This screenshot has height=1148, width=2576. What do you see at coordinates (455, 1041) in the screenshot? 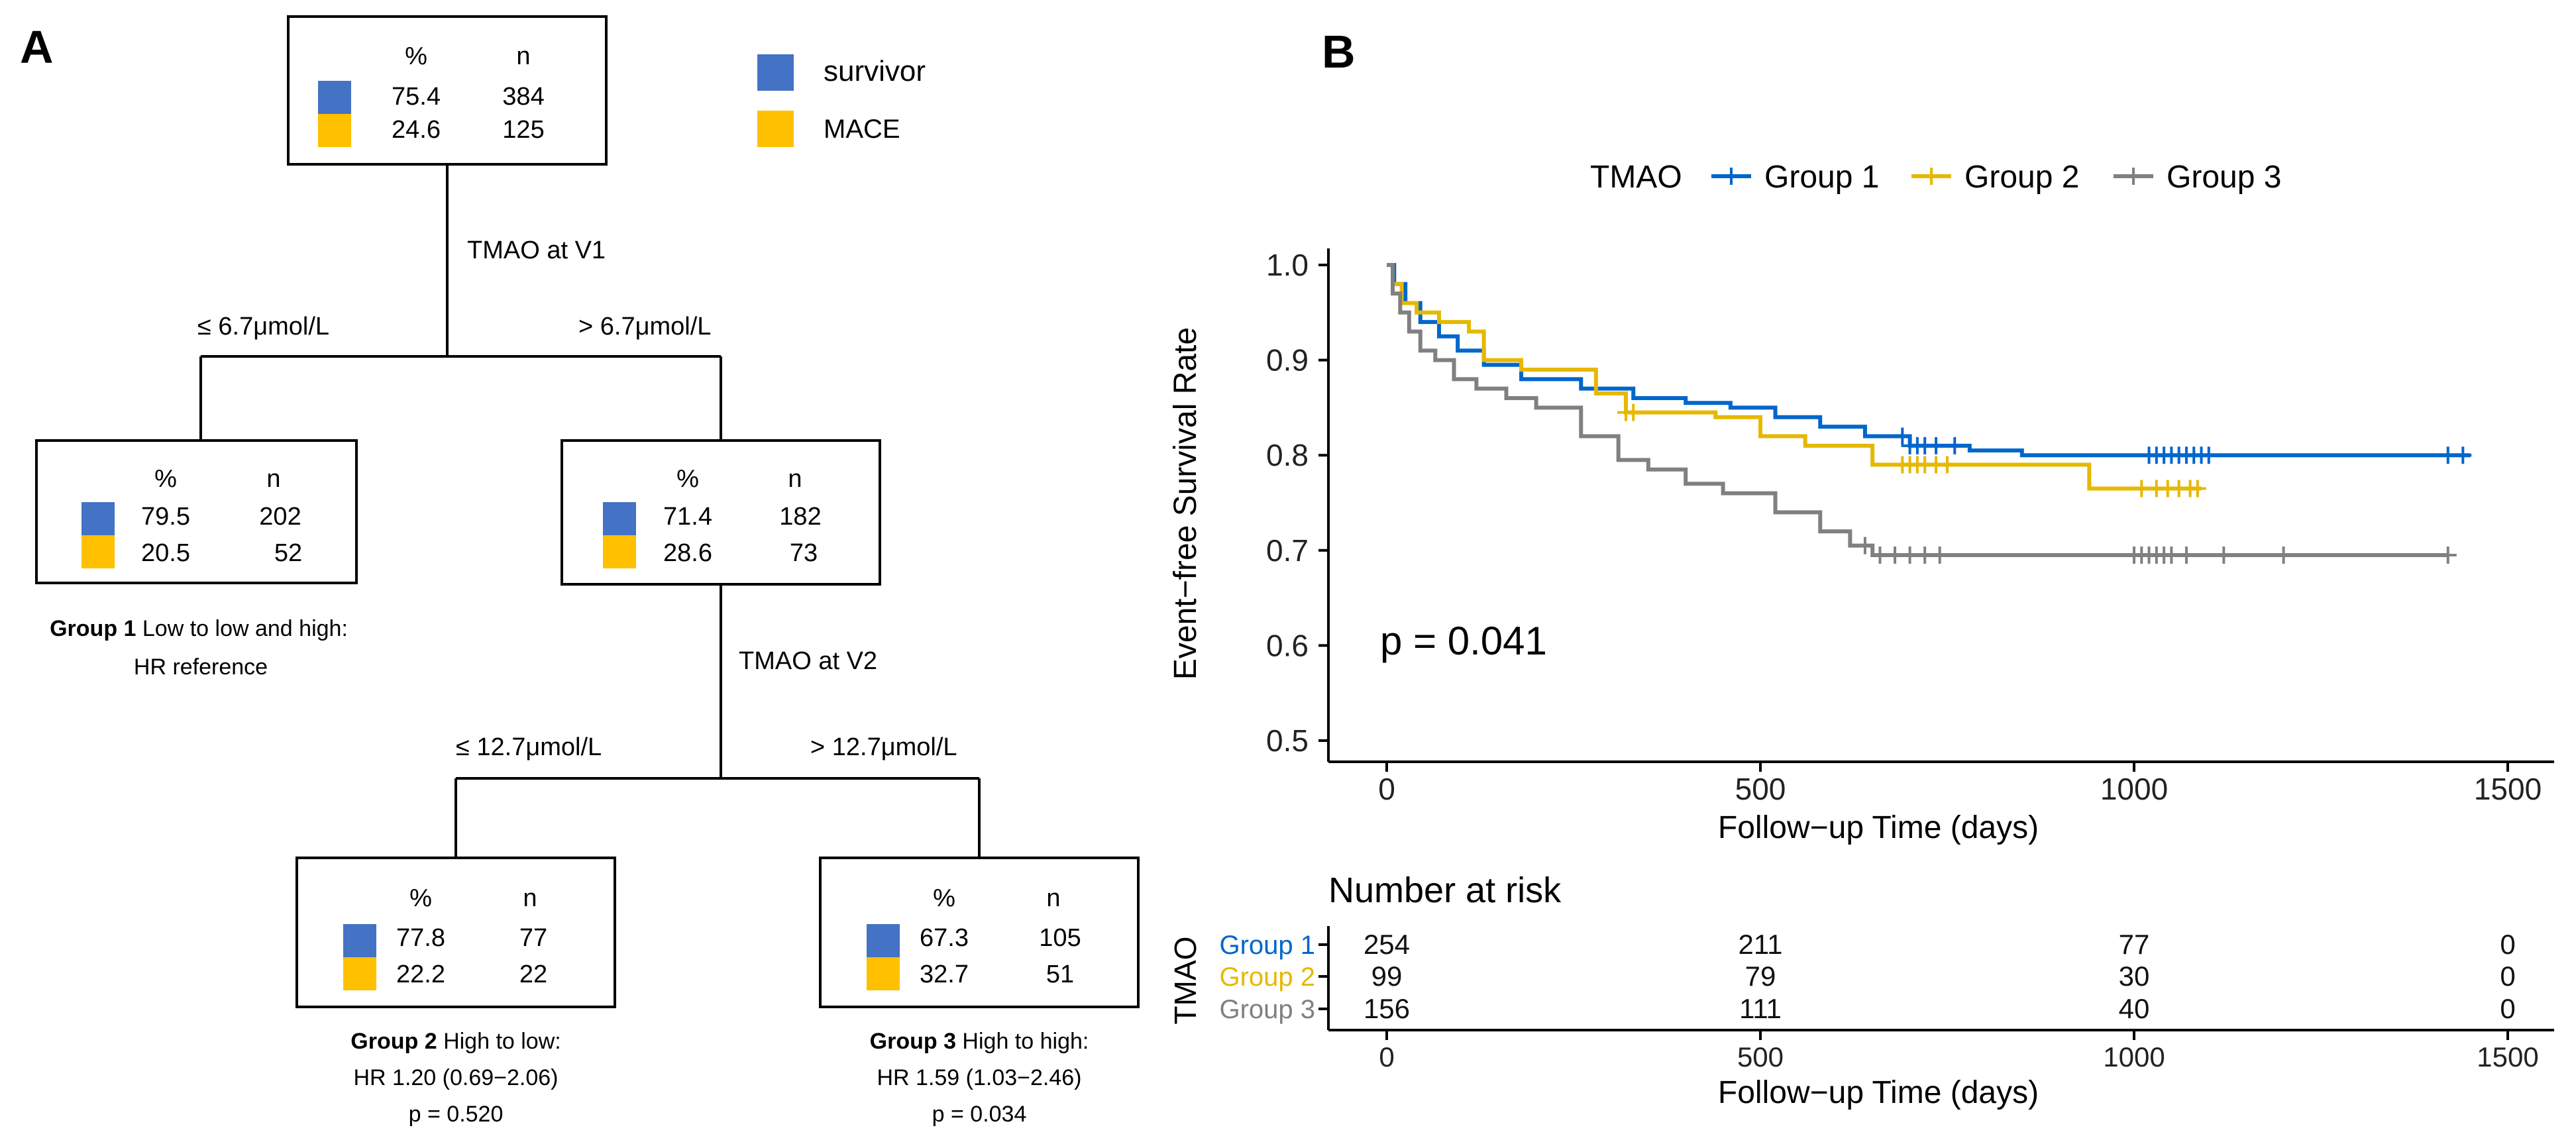
I see `group2-caption-line1: Group 2 High to low:` at bounding box center [455, 1041].